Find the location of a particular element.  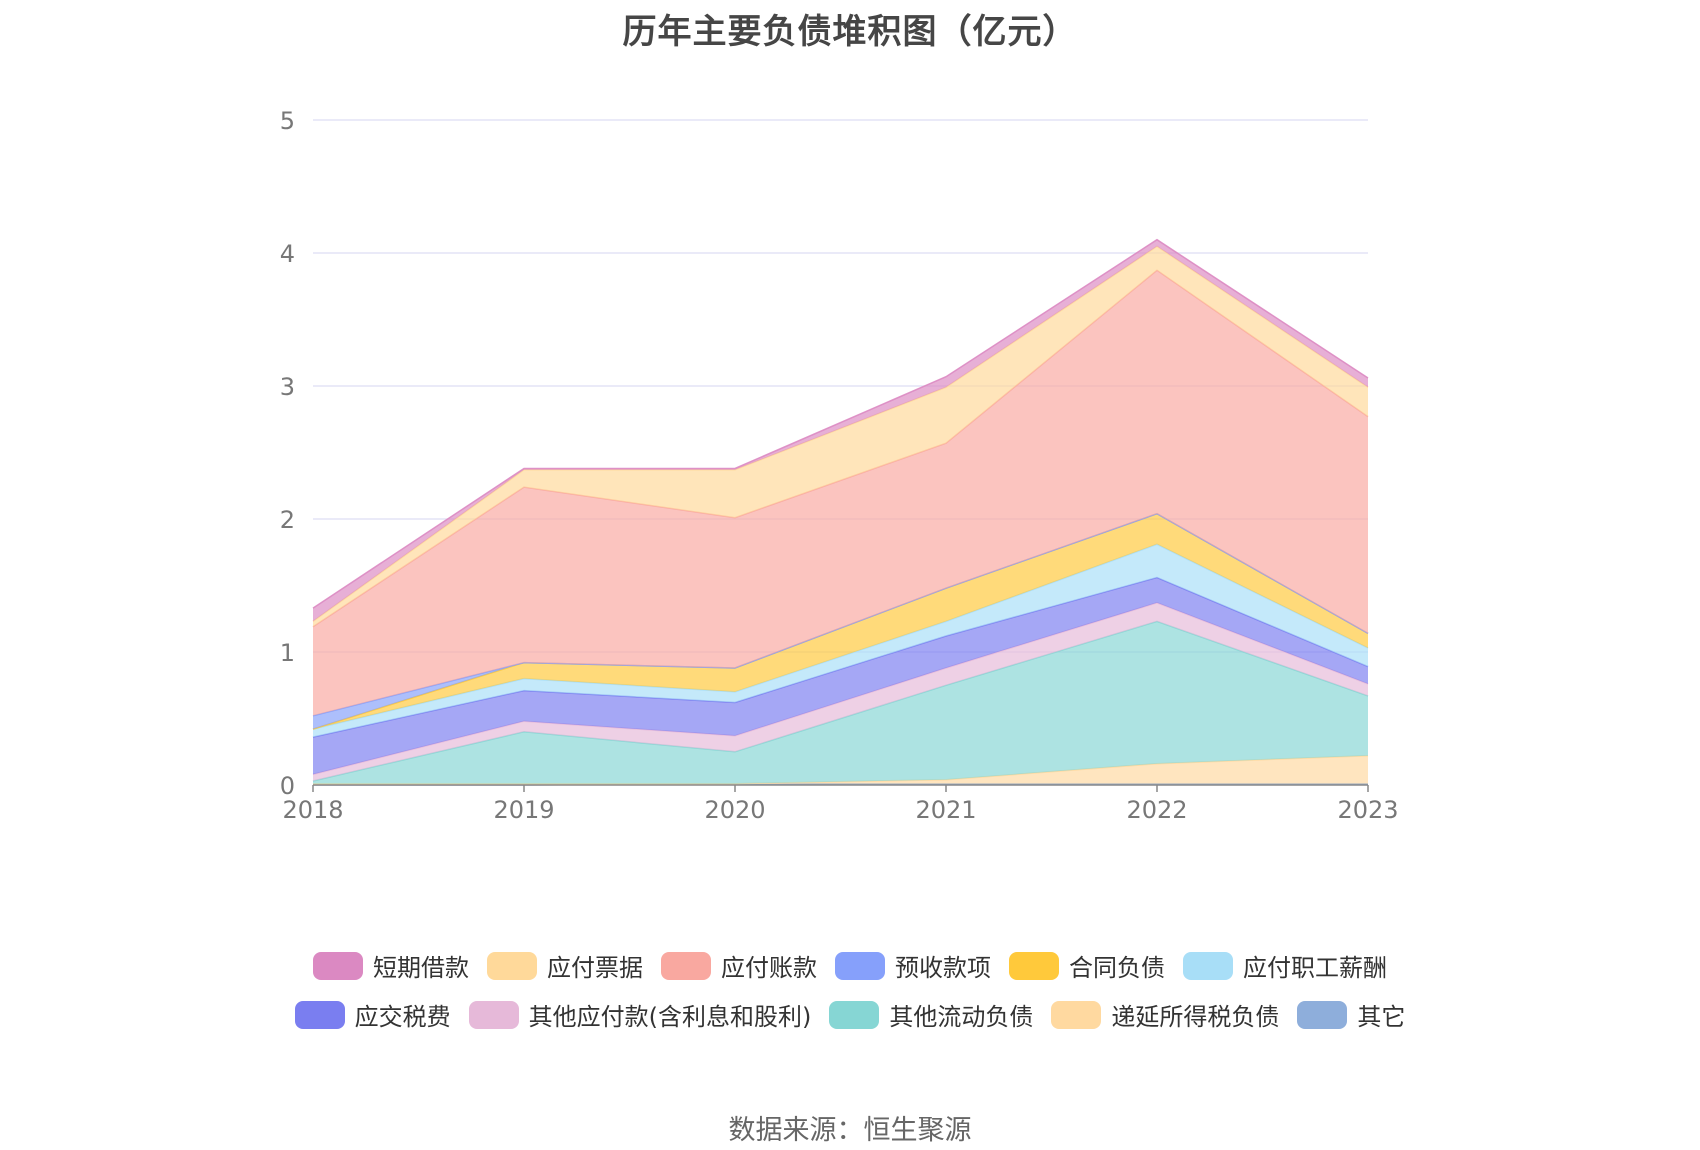

data-source-note: 数据来源：恒生聚源 is located at coordinates (850, 1130).